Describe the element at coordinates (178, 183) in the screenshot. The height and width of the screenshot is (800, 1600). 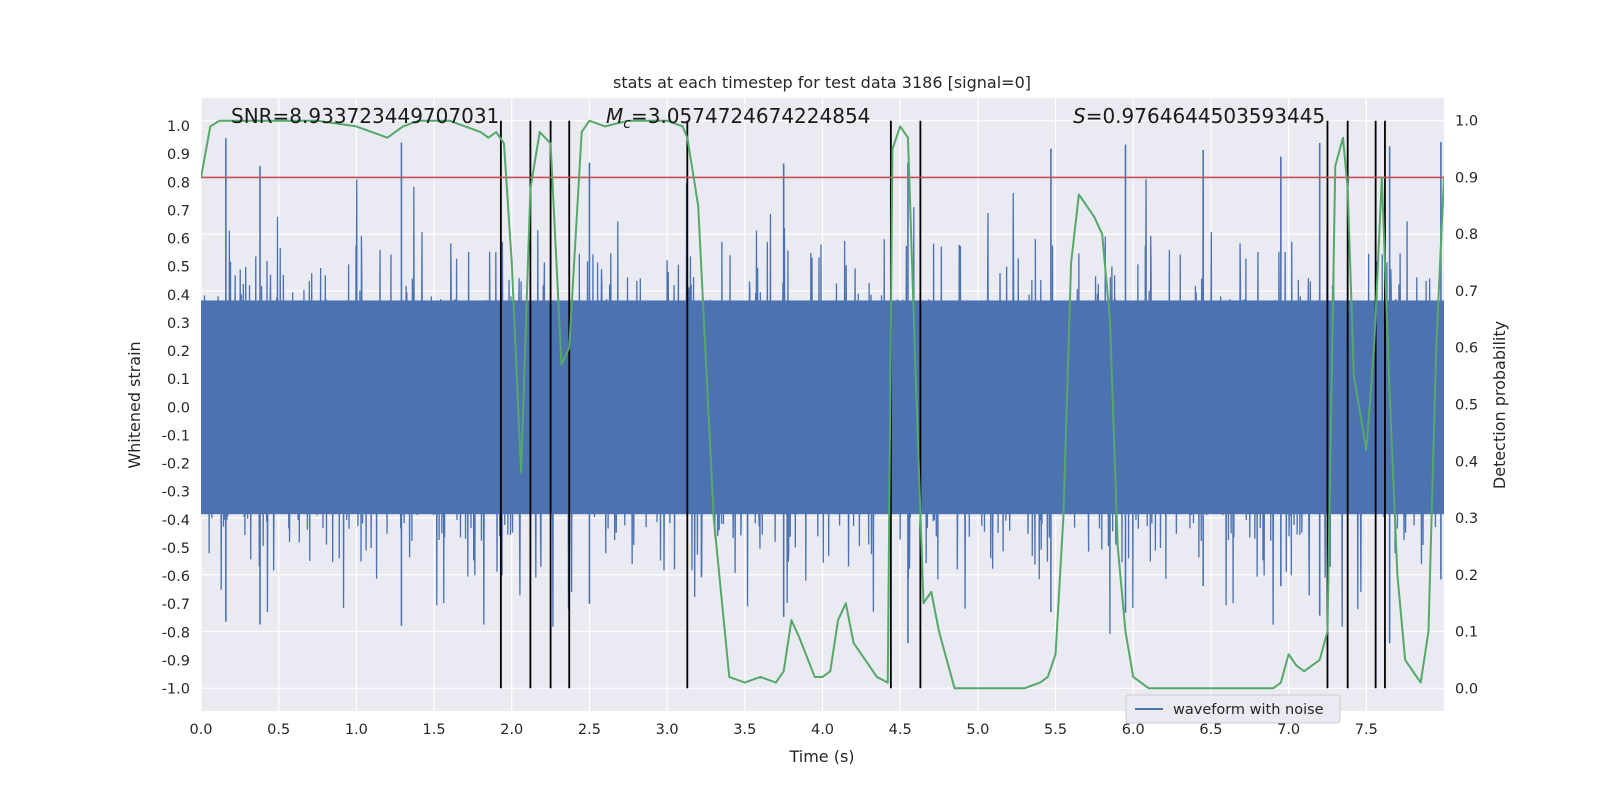
I see `y-left-tick-label: 0.8` at that location.